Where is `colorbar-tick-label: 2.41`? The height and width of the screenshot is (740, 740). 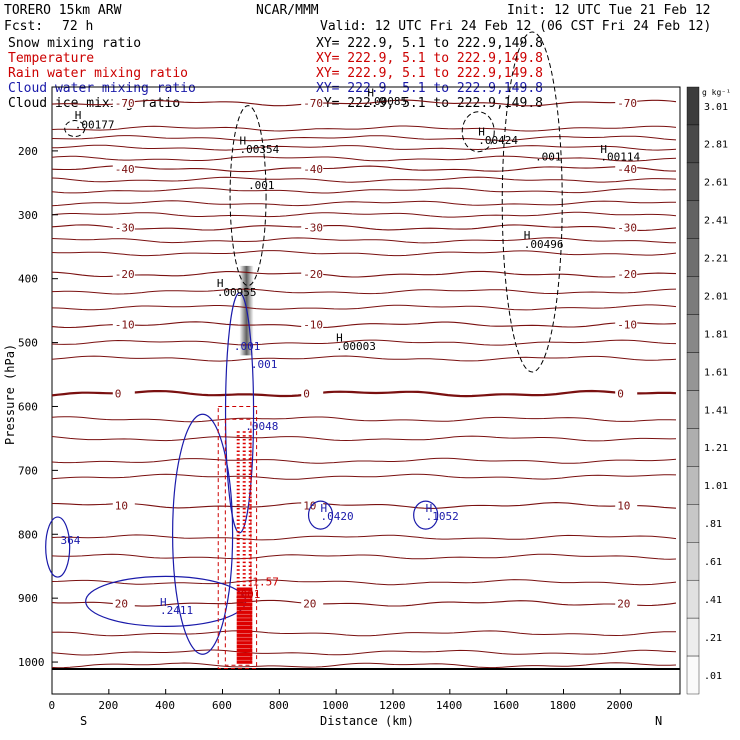 colorbar-tick-label: 2.41 is located at coordinates (716, 221).